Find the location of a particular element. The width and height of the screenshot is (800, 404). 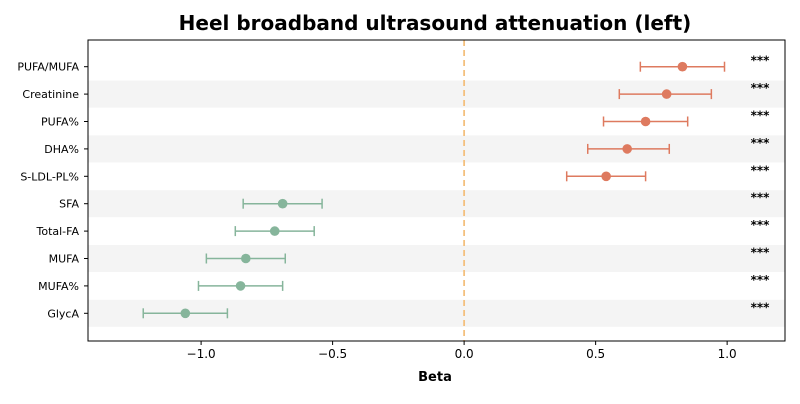

x-tick-label: −0.5 is located at coordinates (332, 354).